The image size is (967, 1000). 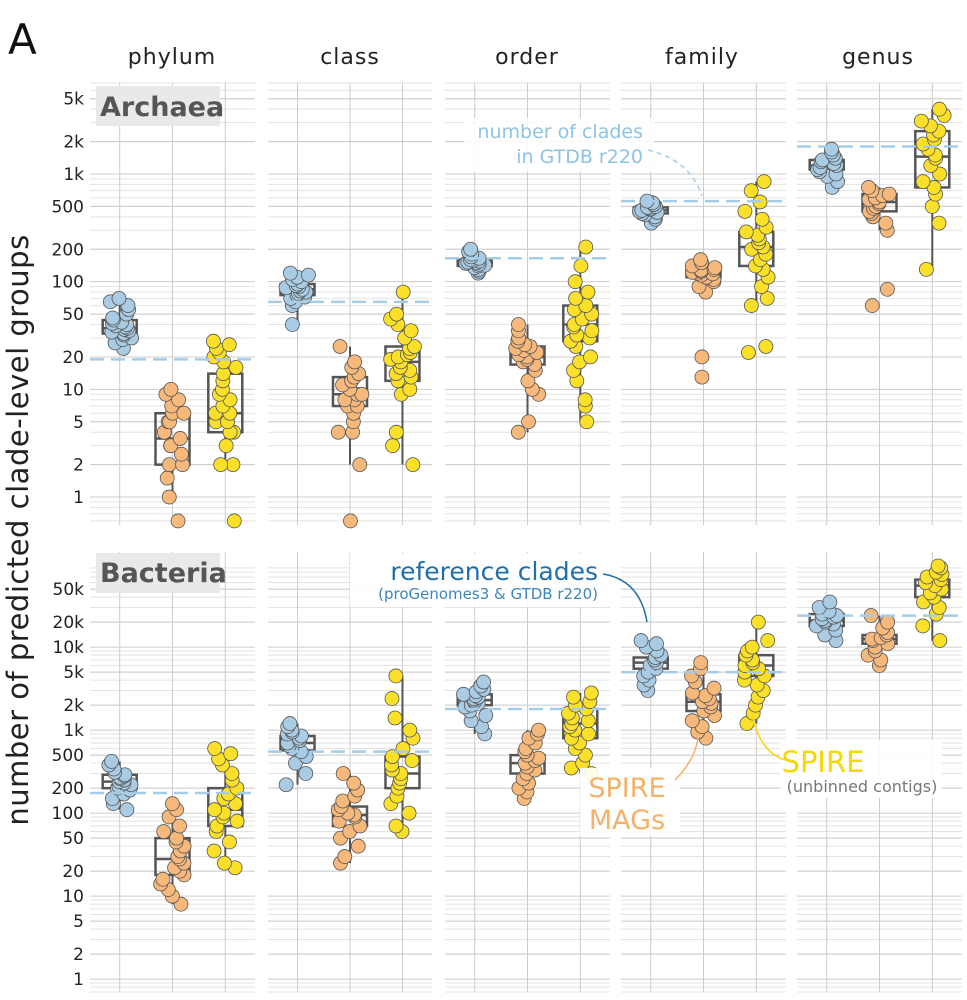 I want to click on y-tick-label-bacteria: 10, so click(x=73, y=897).